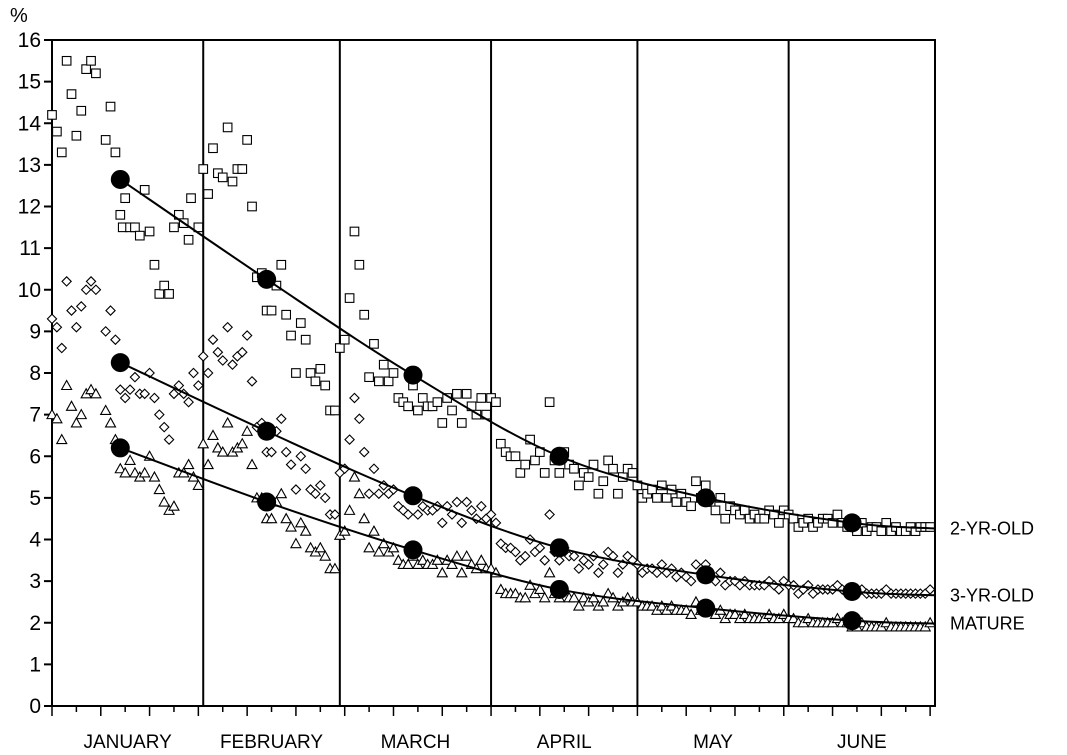 Image resolution: width=1067 pixels, height=755 pixels. What do you see at coordinates (35, 498) in the screenshot?
I see `y-tick-label: 5` at bounding box center [35, 498].